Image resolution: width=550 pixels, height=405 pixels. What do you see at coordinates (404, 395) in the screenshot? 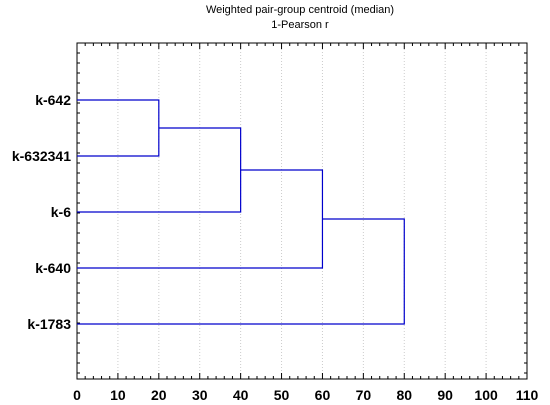
I see `x-tick-label: 80` at bounding box center [404, 395].